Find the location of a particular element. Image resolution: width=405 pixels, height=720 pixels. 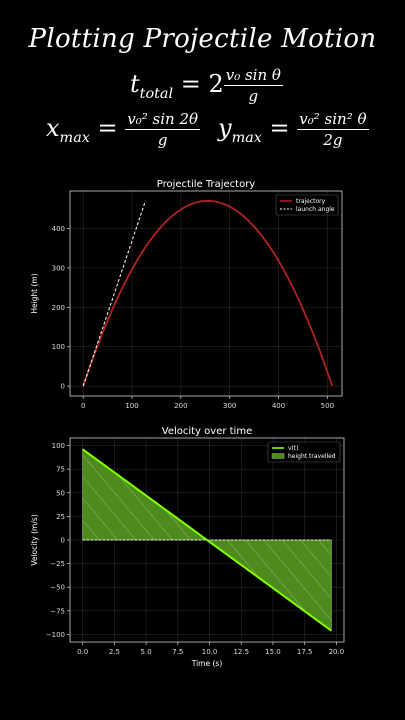

formula-t-lhs: t is located at coordinates (135, 84).